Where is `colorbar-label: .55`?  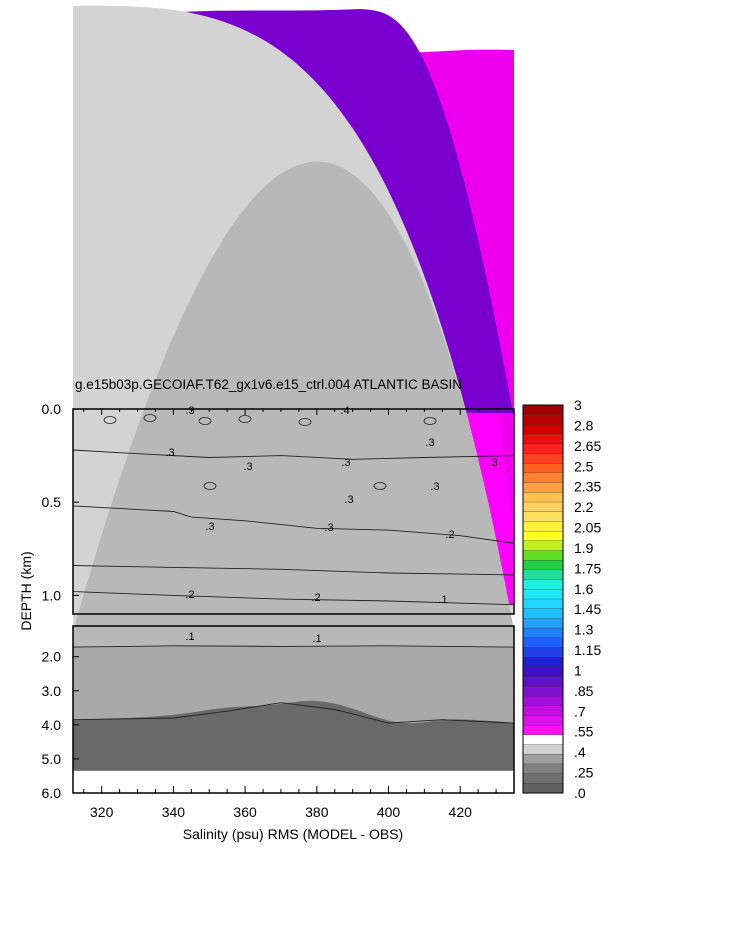 colorbar-label: .55 is located at coordinates (584, 732).